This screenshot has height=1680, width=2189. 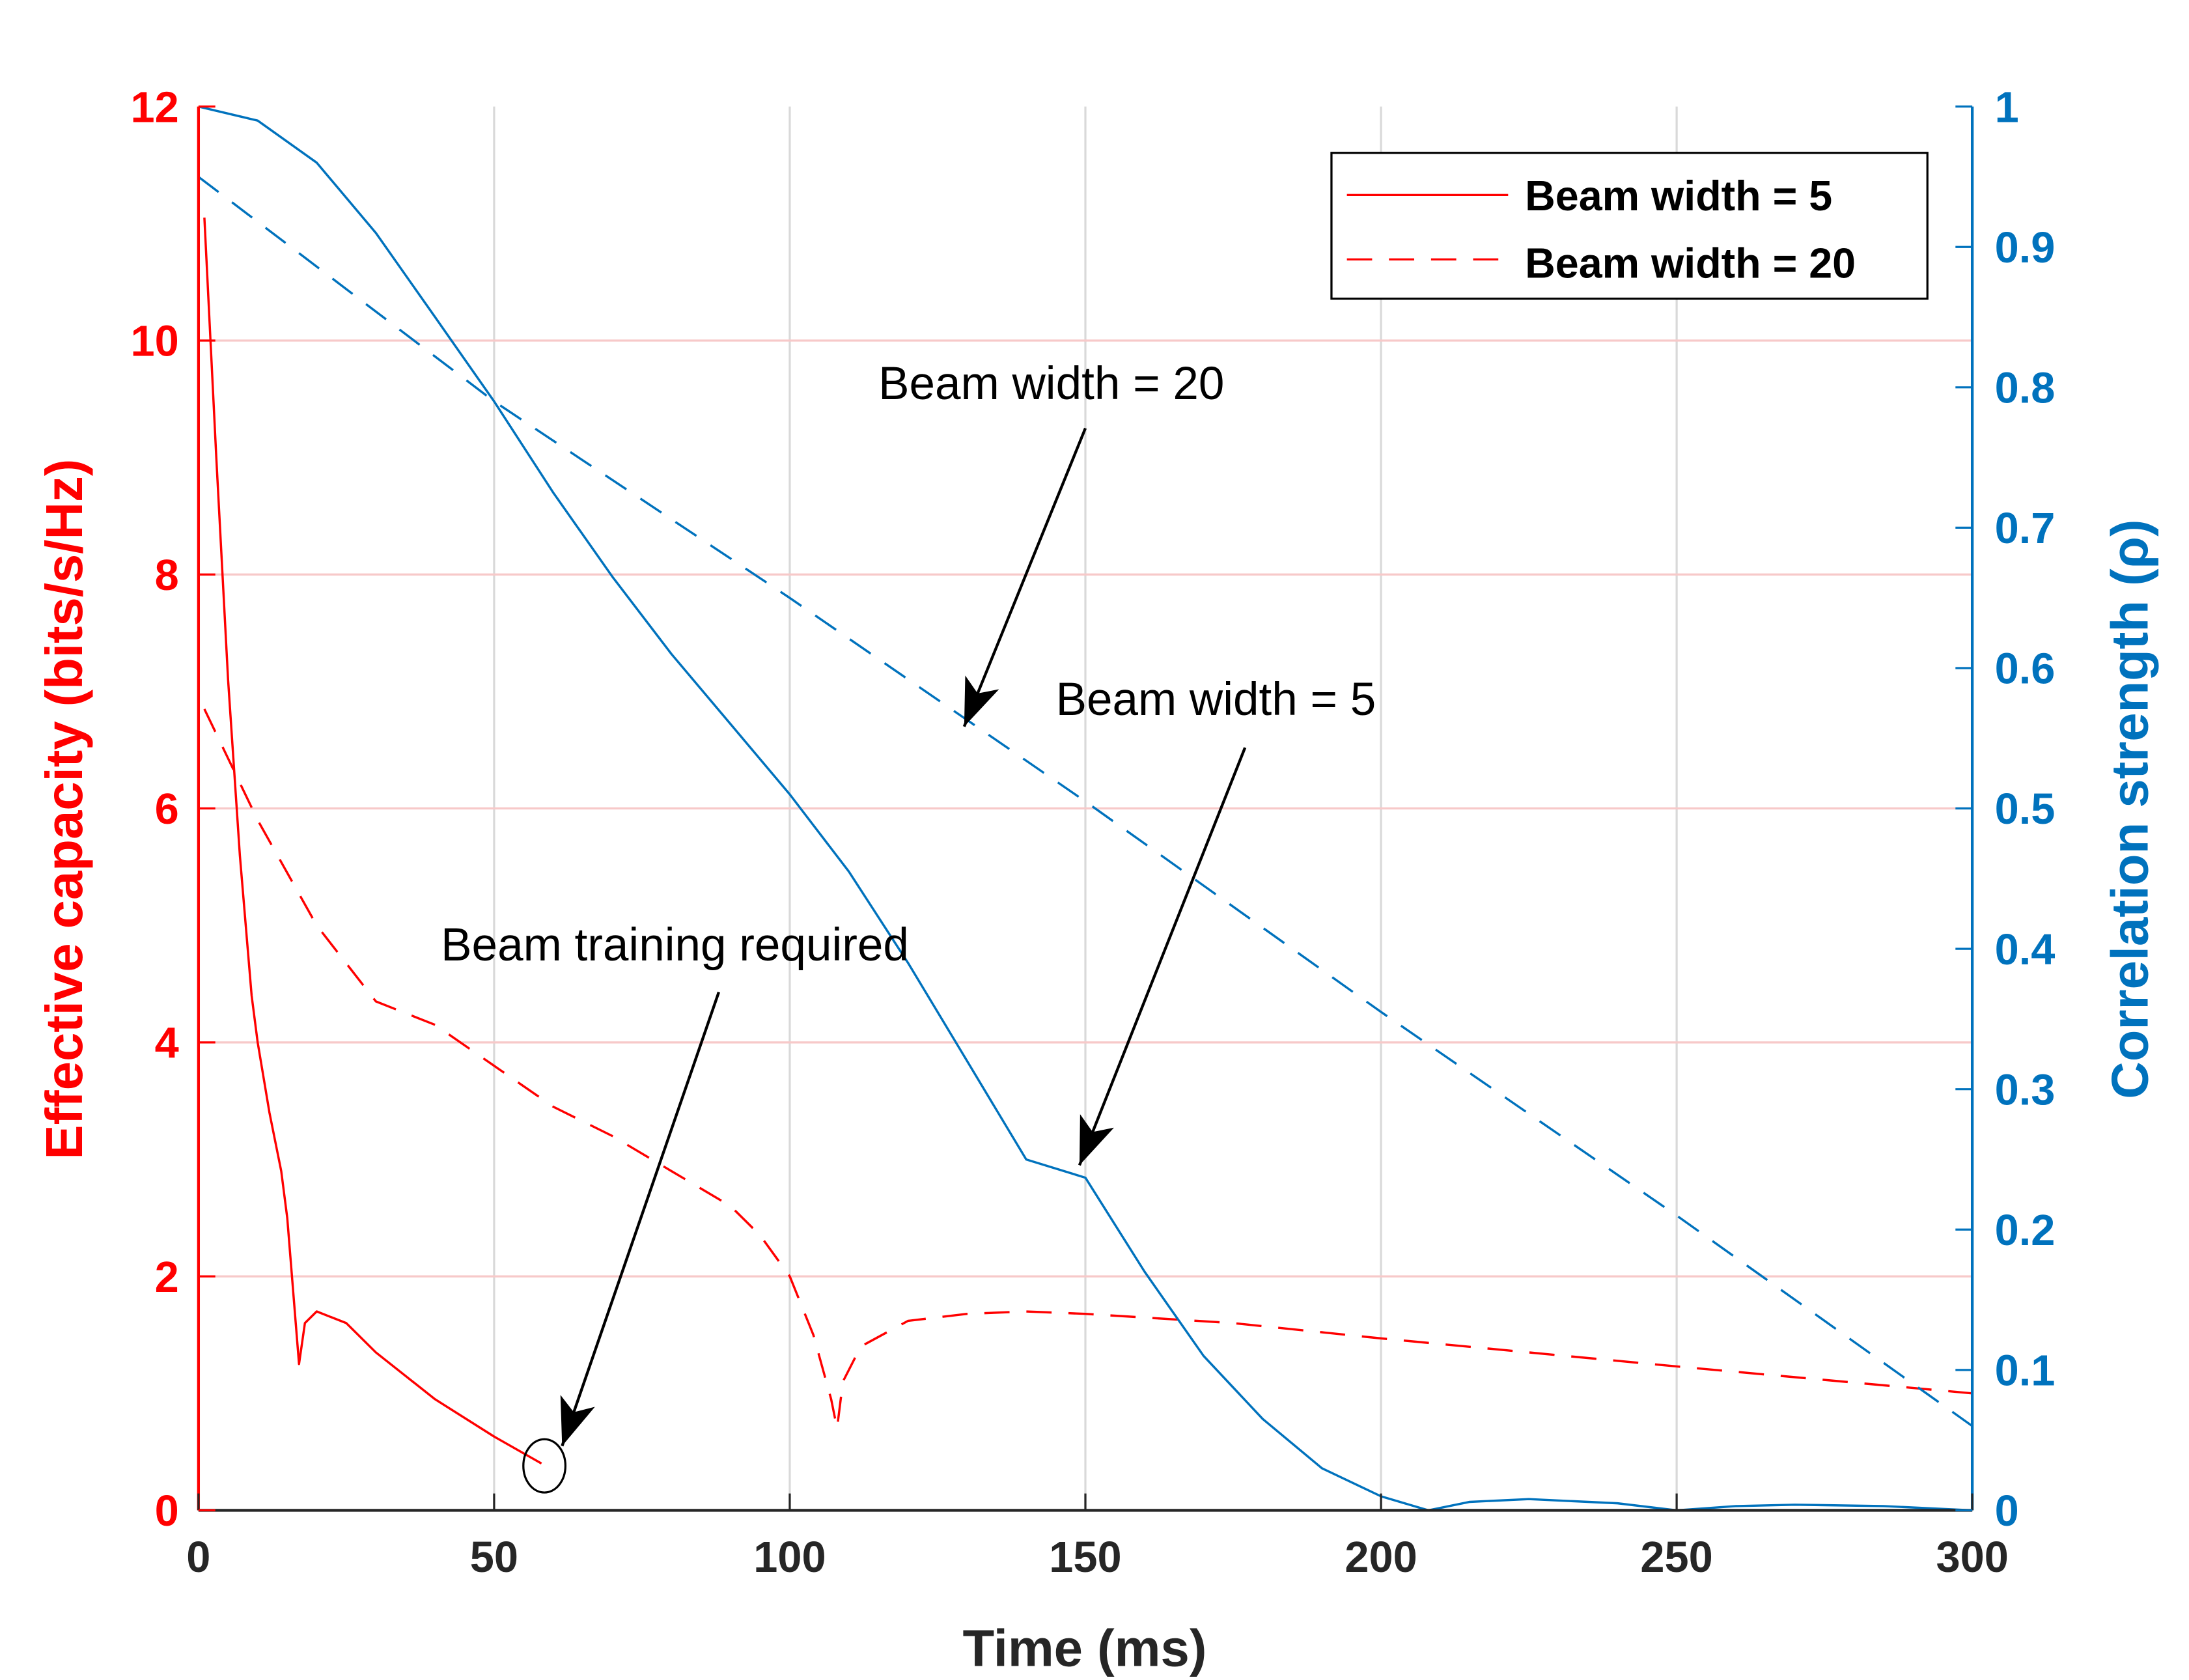 I want to click on right-y-tick-label: 1, so click(x=2007, y=108).